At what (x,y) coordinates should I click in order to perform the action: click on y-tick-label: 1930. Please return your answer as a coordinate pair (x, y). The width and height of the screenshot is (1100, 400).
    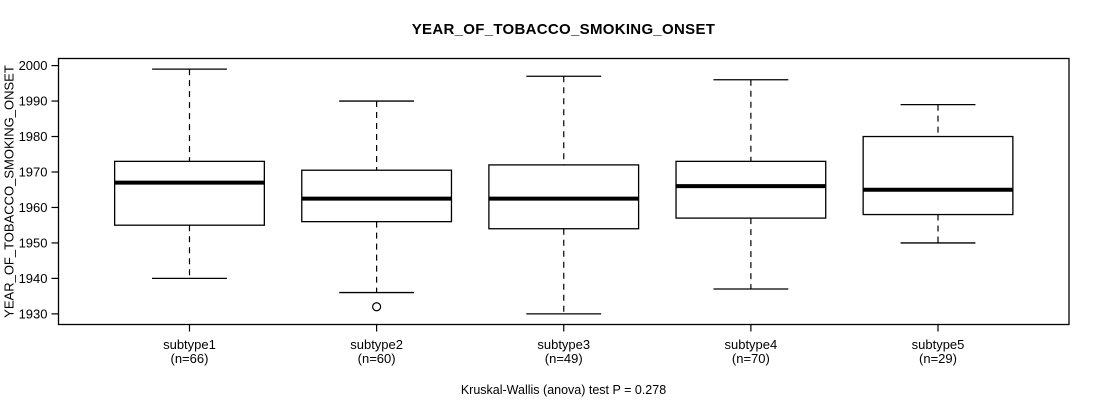
    Looking at the image, I should click on (33, 313).